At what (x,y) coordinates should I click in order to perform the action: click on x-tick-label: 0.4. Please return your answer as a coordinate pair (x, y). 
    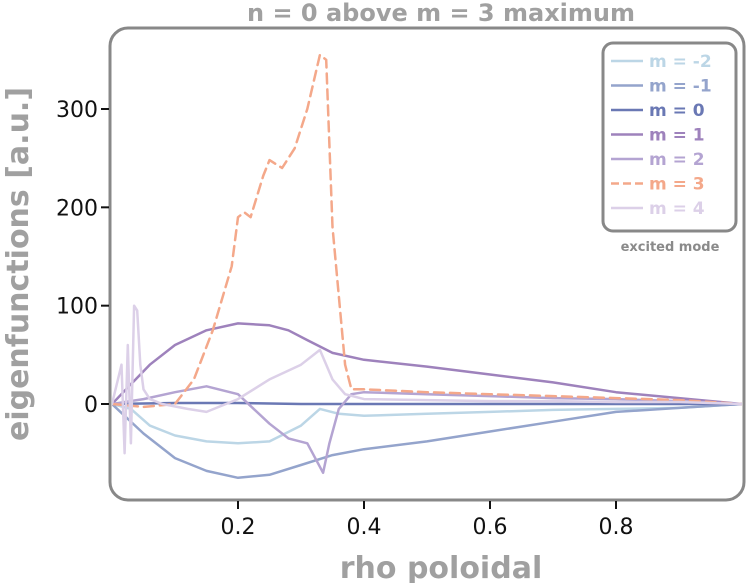
    Looking at the image, I should click on (364, 527).